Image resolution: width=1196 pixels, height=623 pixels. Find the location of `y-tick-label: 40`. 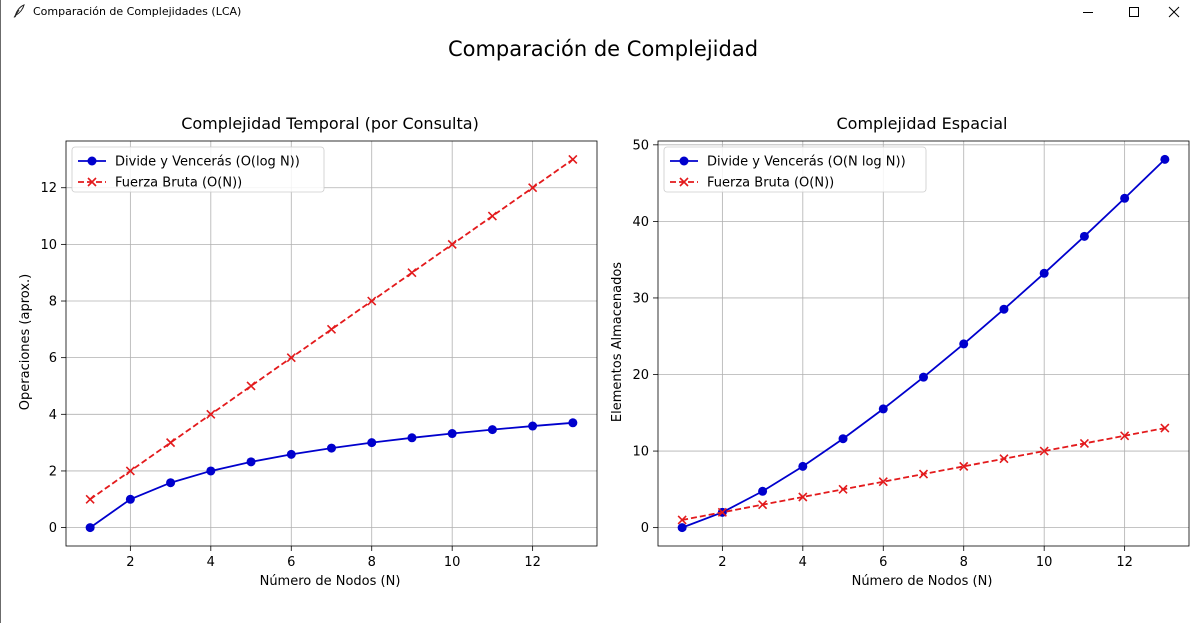

y-tick-label: 40 is located at coordinates (640, 222).